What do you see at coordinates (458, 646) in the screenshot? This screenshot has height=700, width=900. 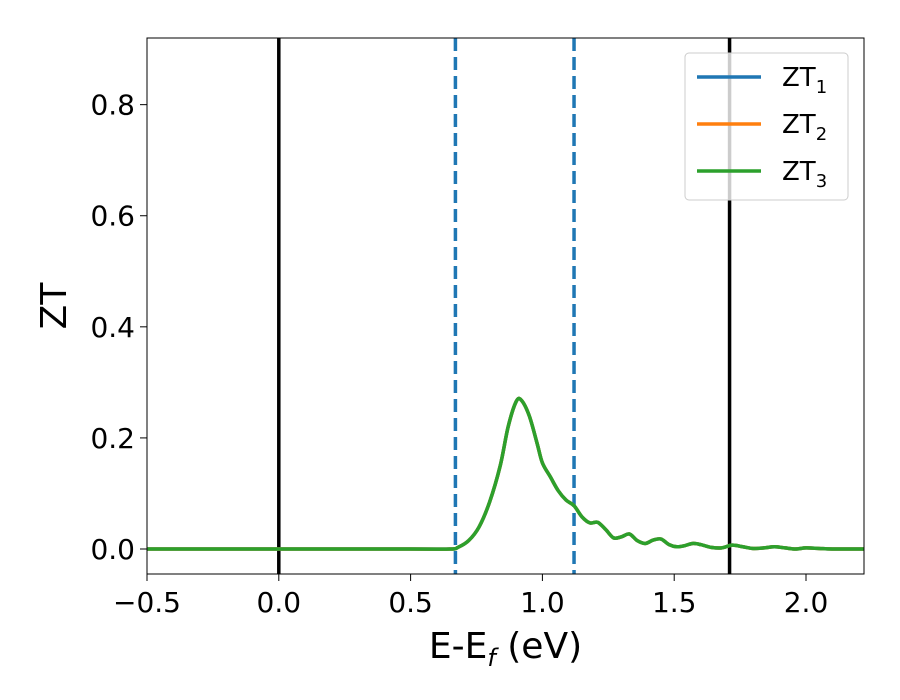 I see `x-axis-label-main: E-E` at bounding box center [458, 646].